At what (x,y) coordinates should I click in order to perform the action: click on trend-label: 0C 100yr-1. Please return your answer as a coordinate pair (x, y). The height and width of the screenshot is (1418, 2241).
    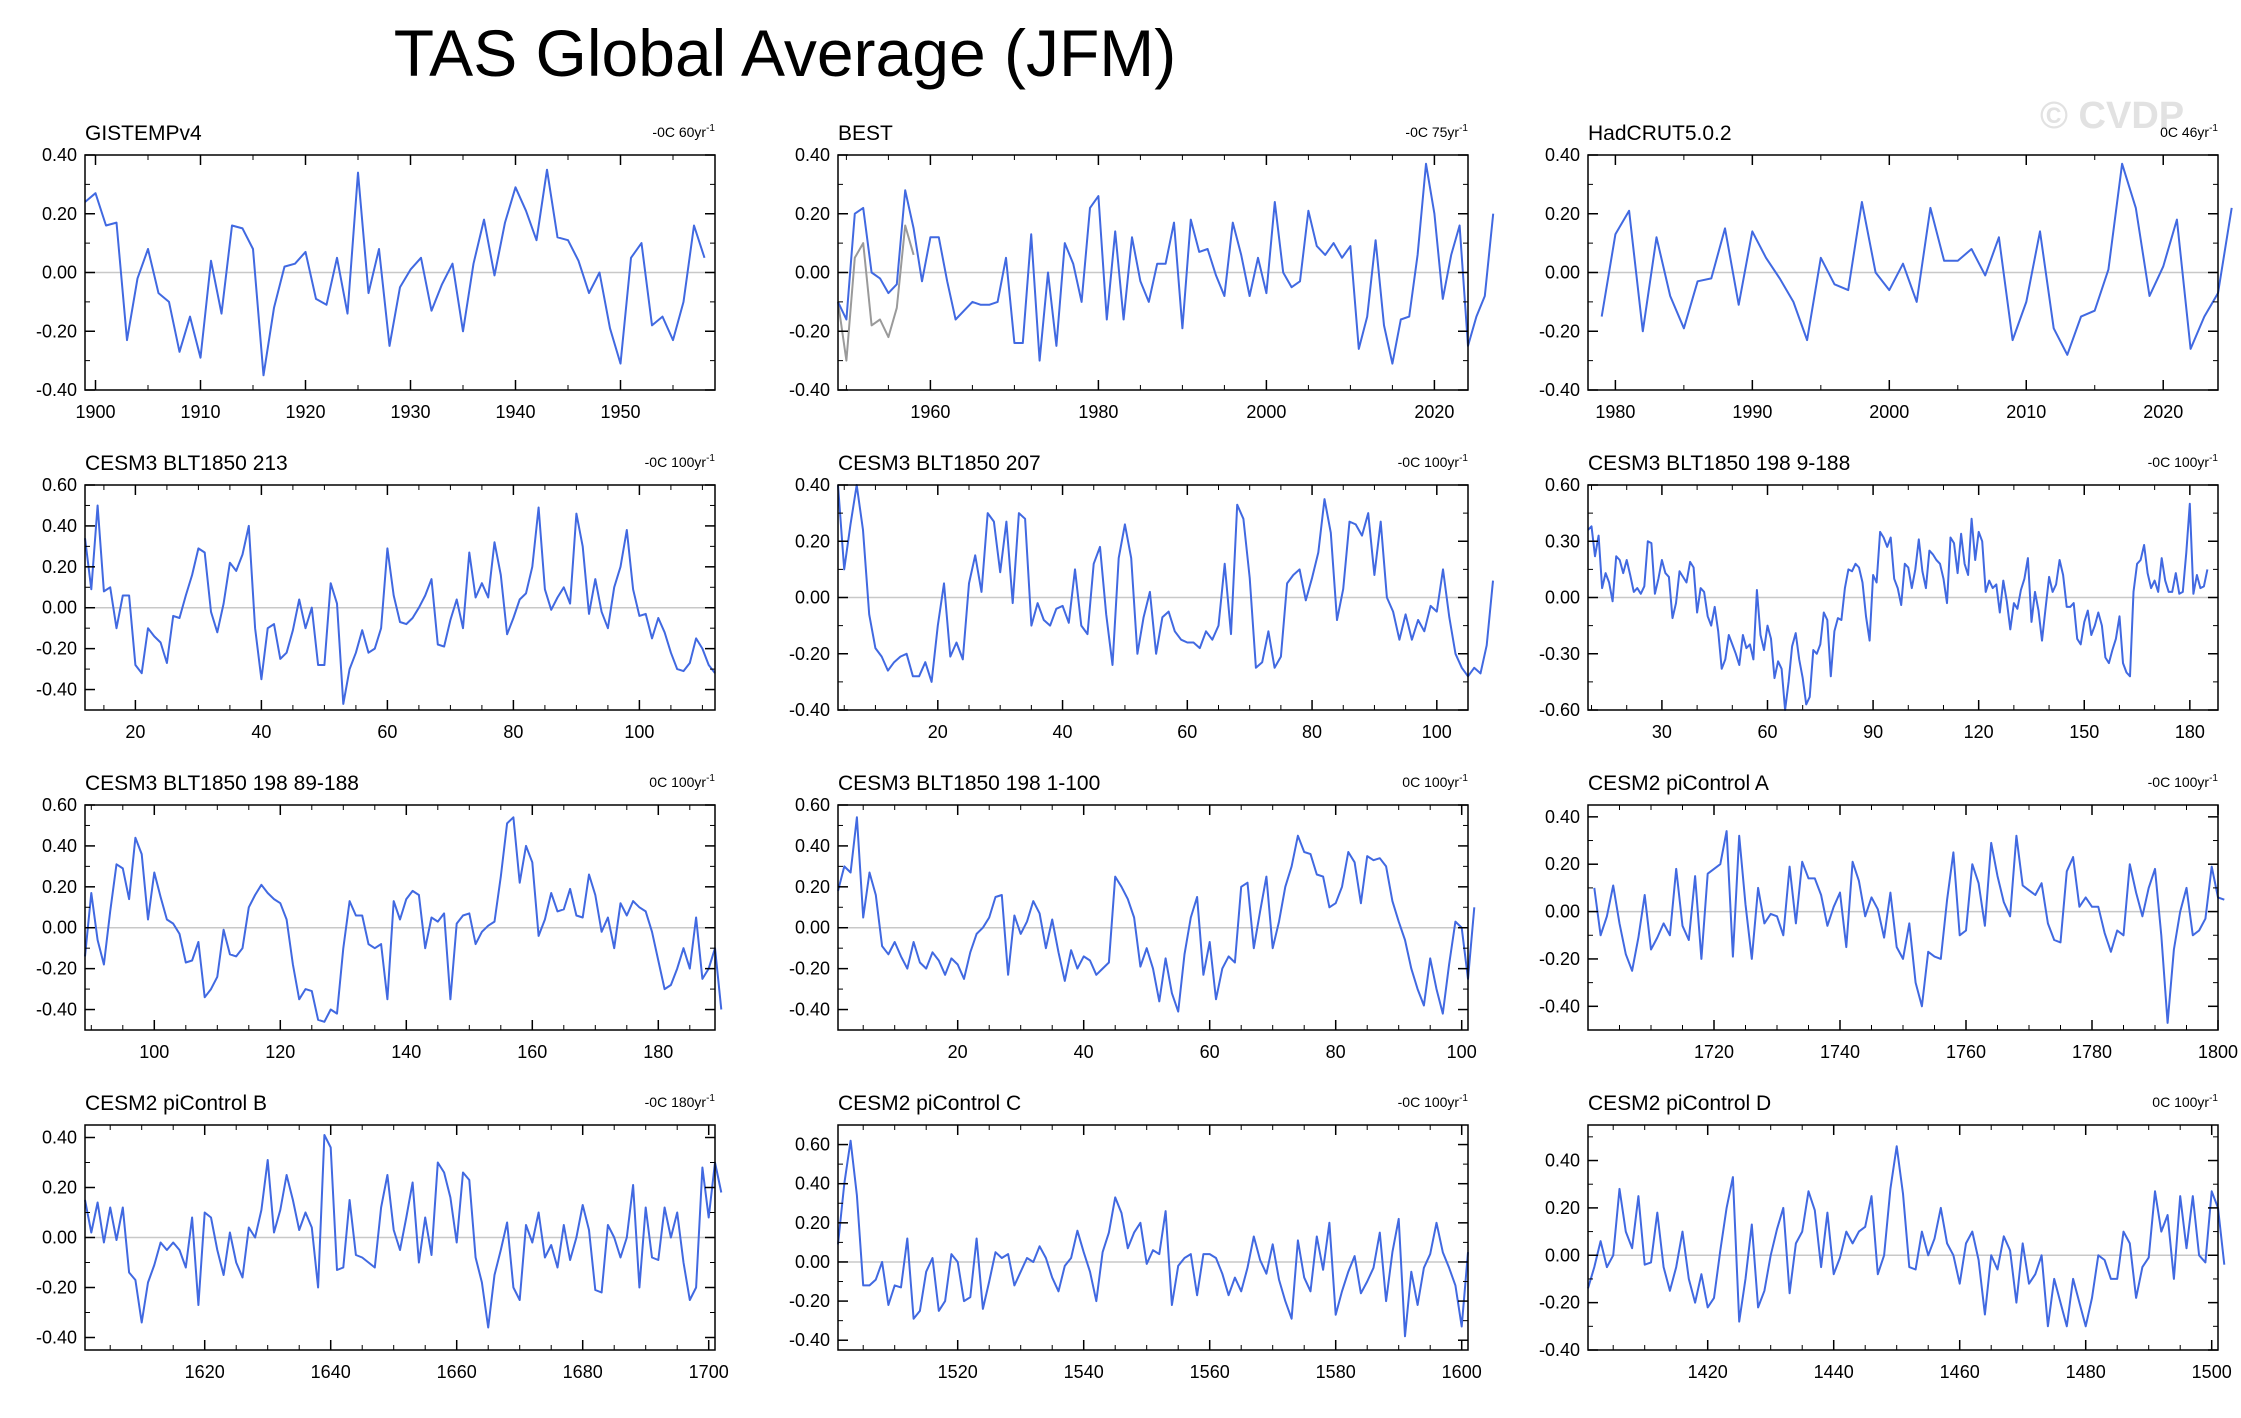
    Looking at the image, I should click on (1435, 781).